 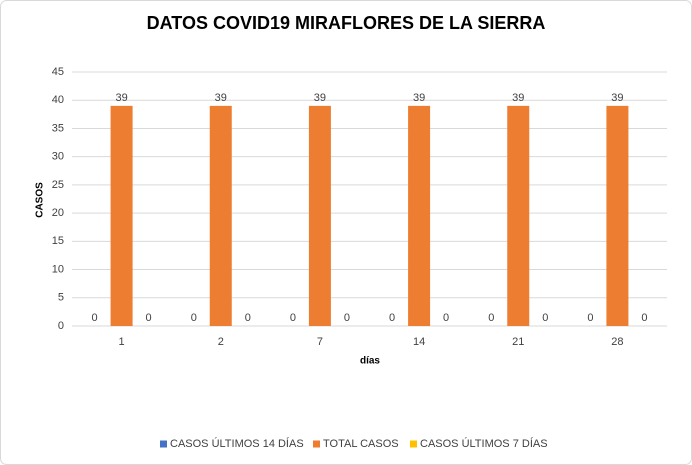 I want to click on x-tick-label: 21, so click(x=518, y=342).